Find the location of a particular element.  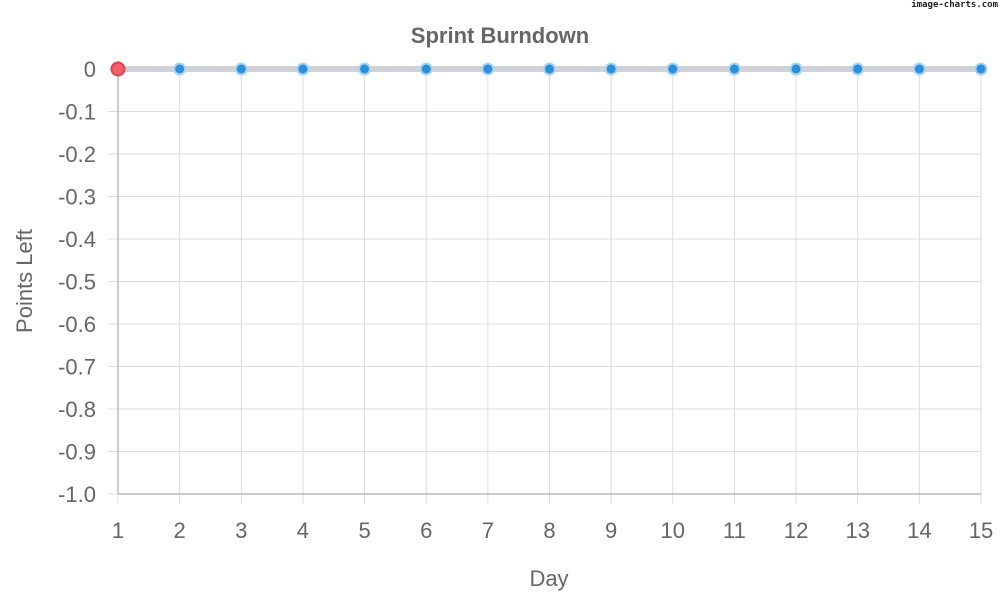

x-tick-labels: 1 2 3 4 5 6 7 8 9 10 11 12 13 14 15 is located at coordinates (552, 530).